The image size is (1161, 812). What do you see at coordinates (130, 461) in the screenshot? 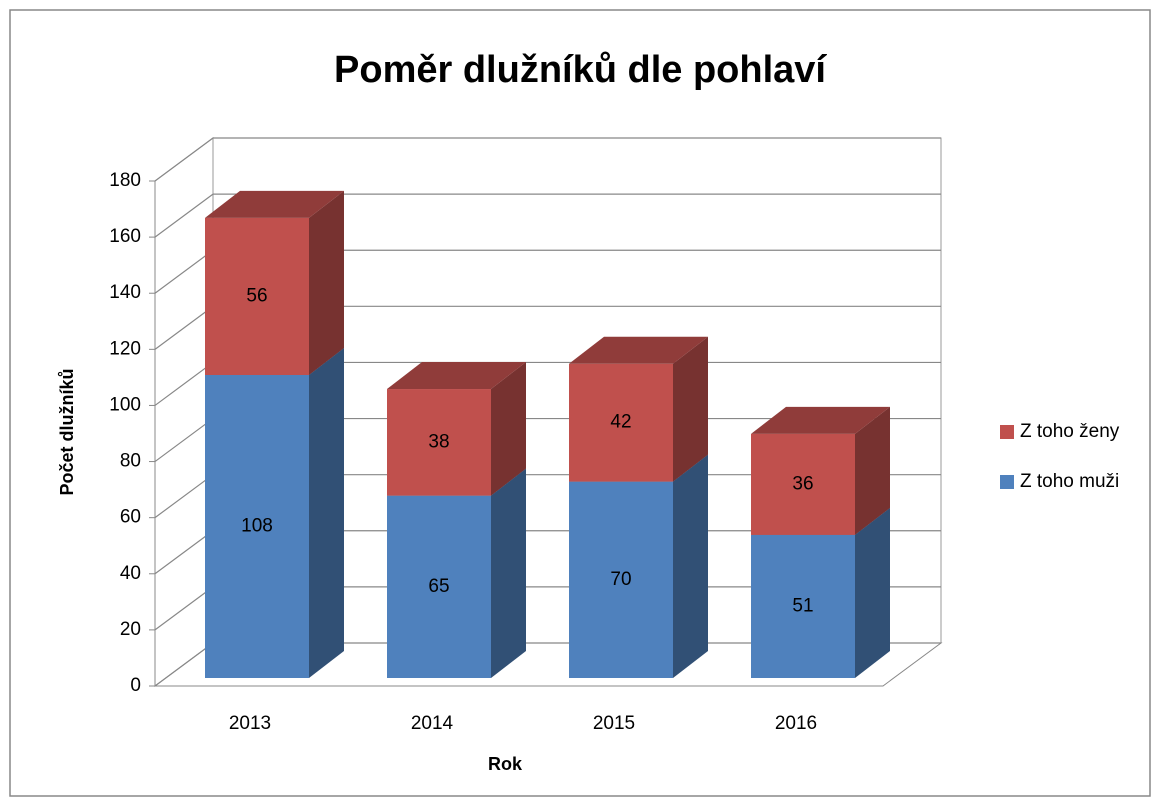
I see `y-tick-label: 80` at bounding box center [130, 461].